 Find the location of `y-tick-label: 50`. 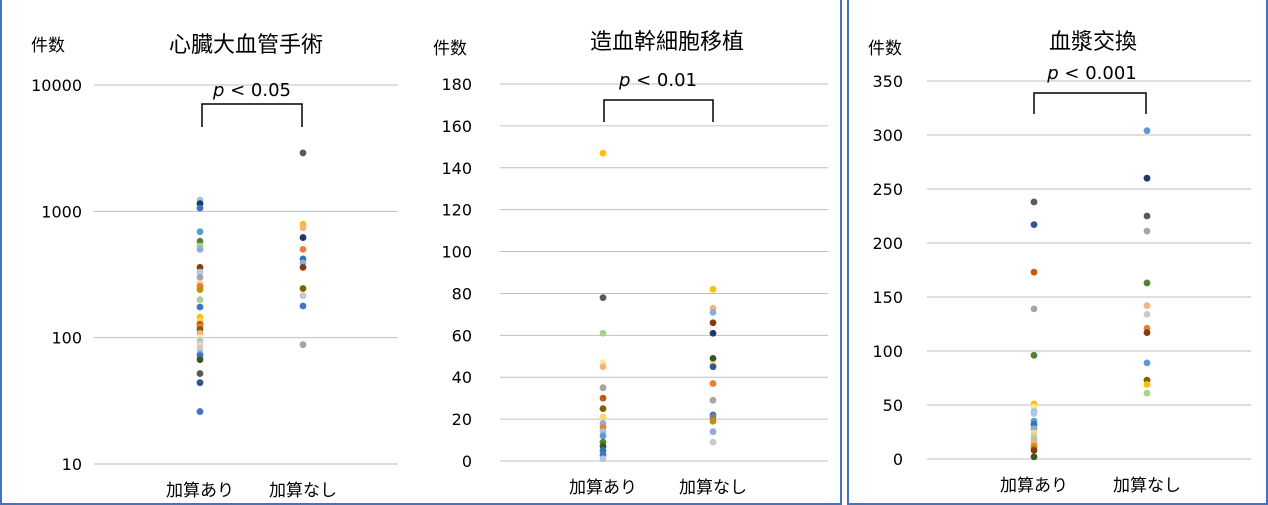

y-tick-label: 50 is located at coordinates (893, 405).